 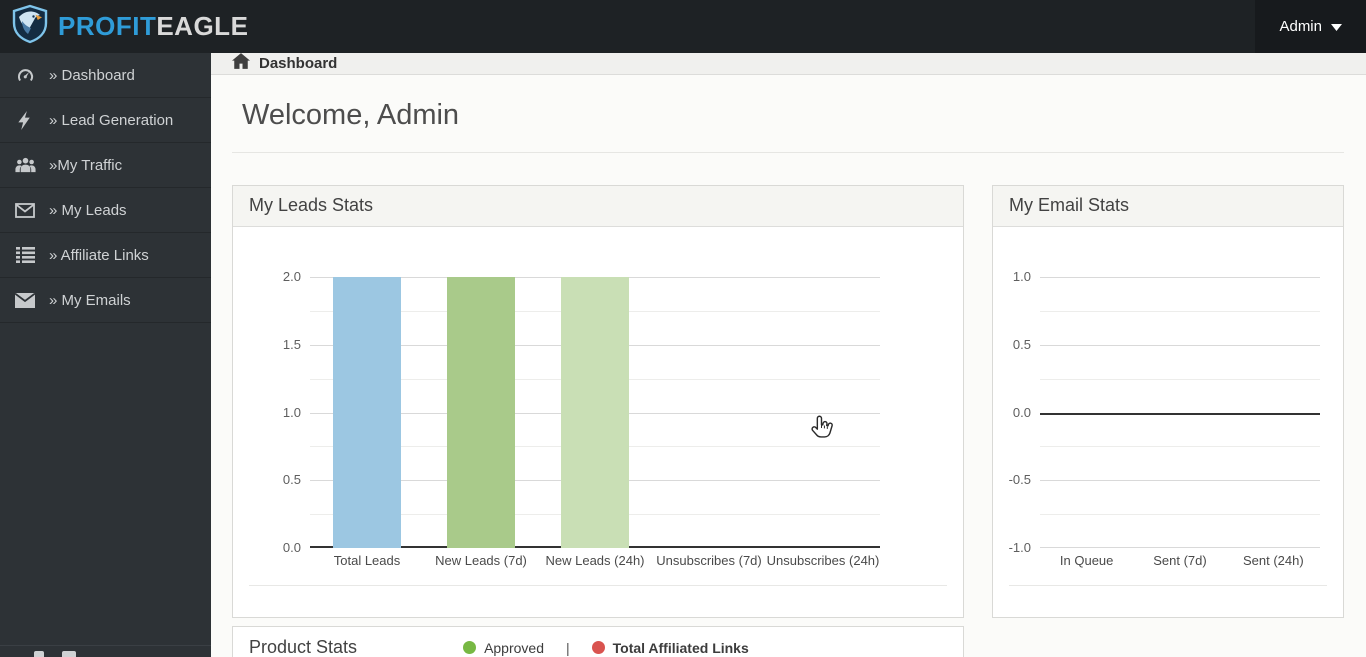 I want to click on cutoff-label-fragment, so click(x=69, y=654).